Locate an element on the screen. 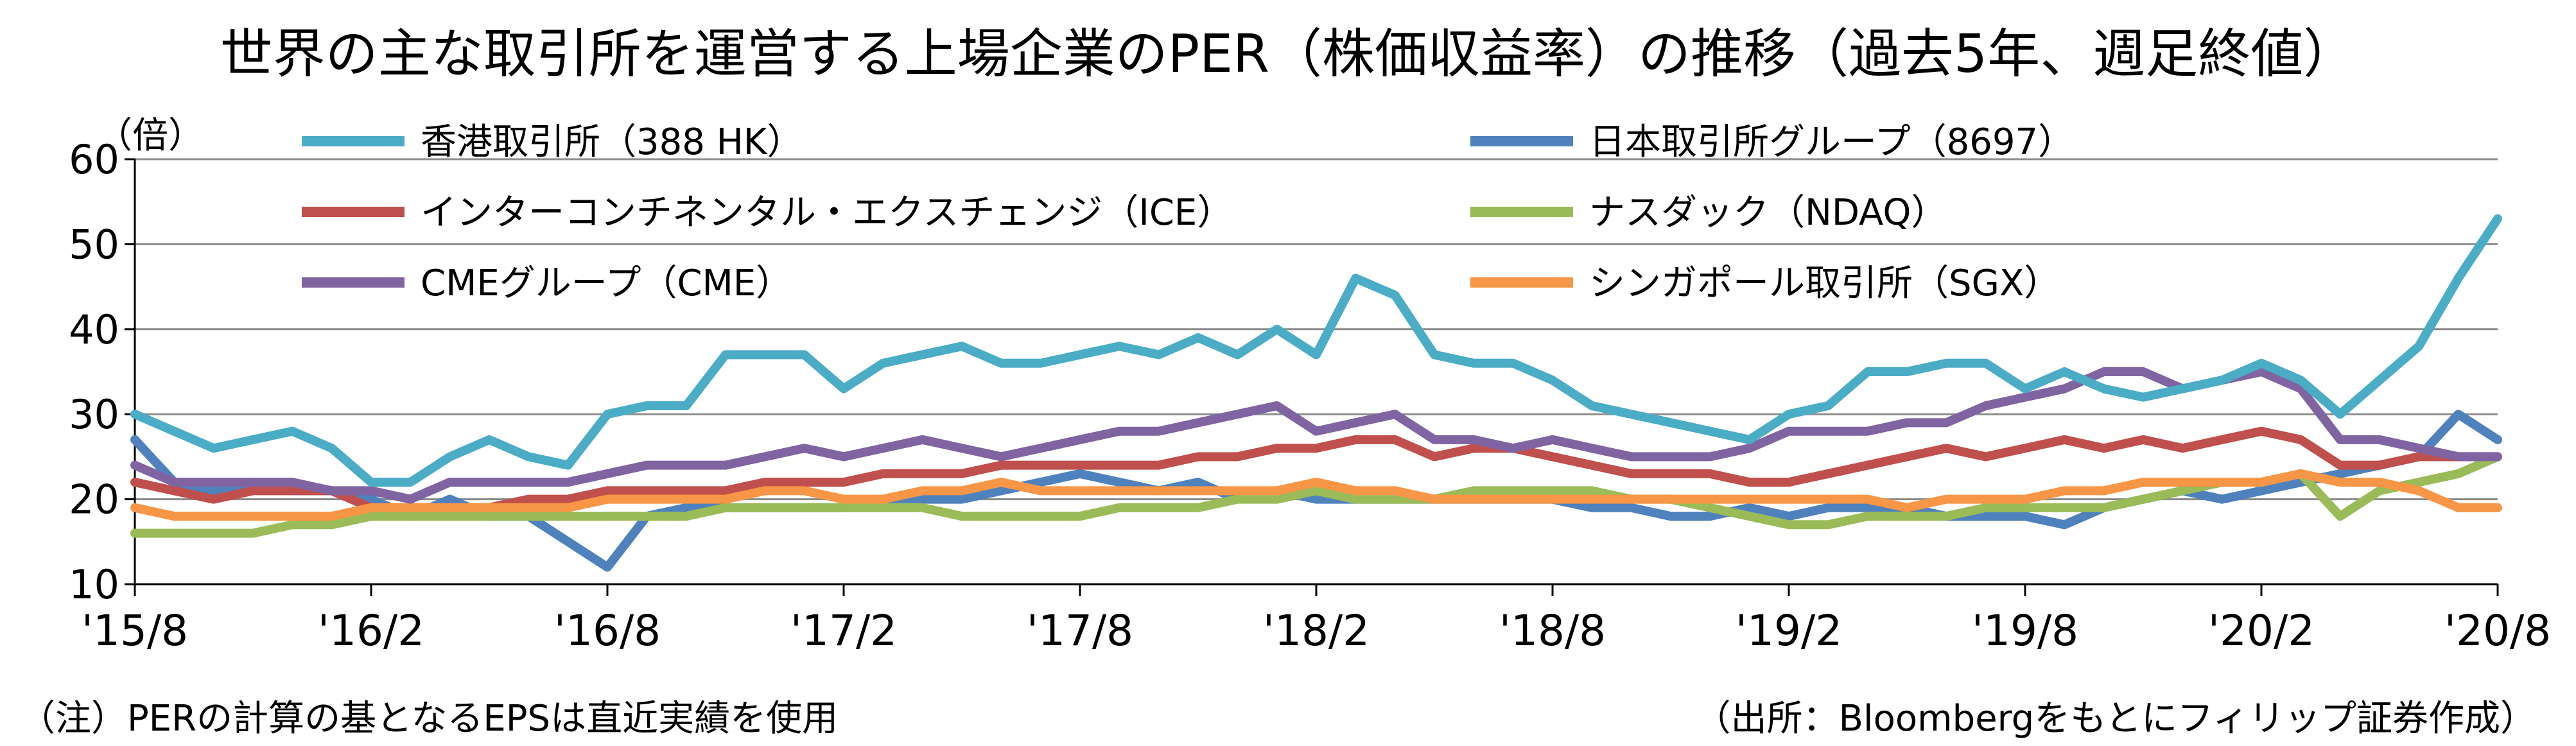  legend-label: 日本取引所グループ（8697） is located at coordinates (1831, 142).